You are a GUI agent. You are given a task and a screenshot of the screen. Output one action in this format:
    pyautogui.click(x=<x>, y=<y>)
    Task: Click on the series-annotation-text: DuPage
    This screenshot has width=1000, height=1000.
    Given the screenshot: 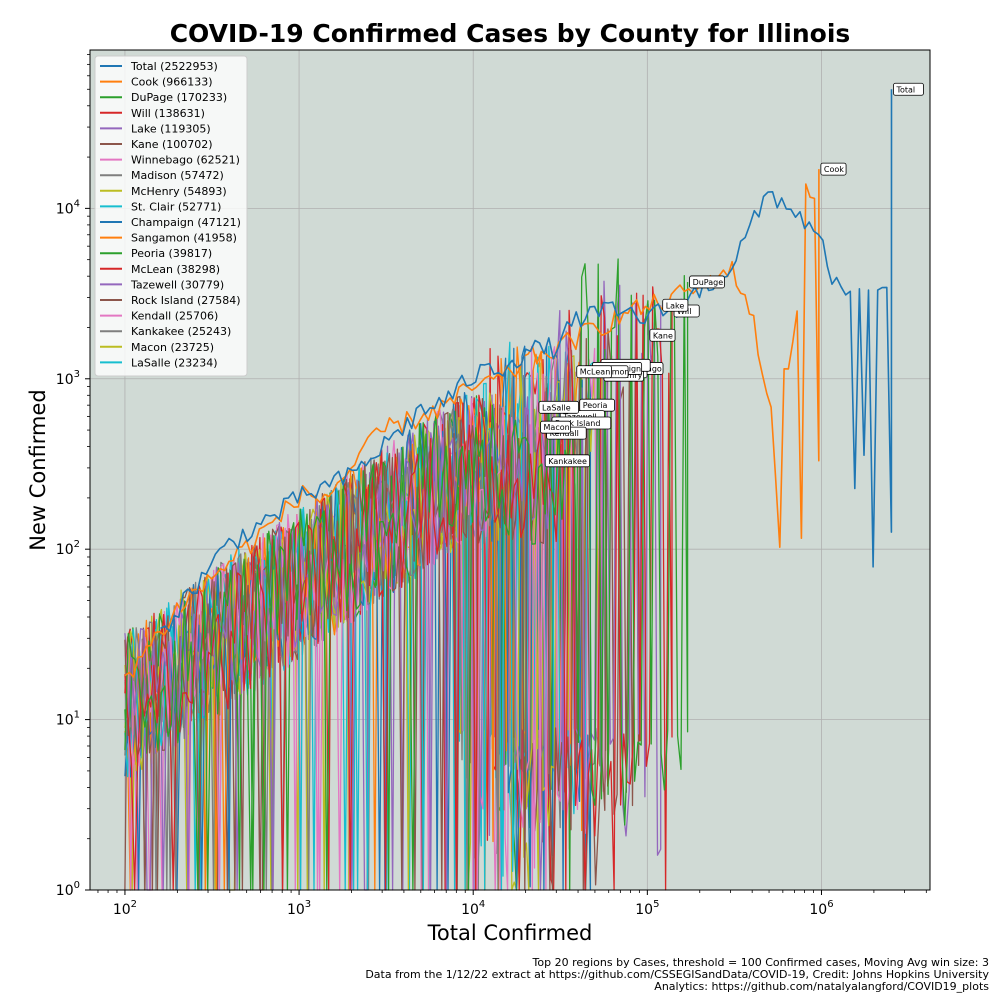 What is the action you would take?
    pyautogui.click(x=708, y=282)
    